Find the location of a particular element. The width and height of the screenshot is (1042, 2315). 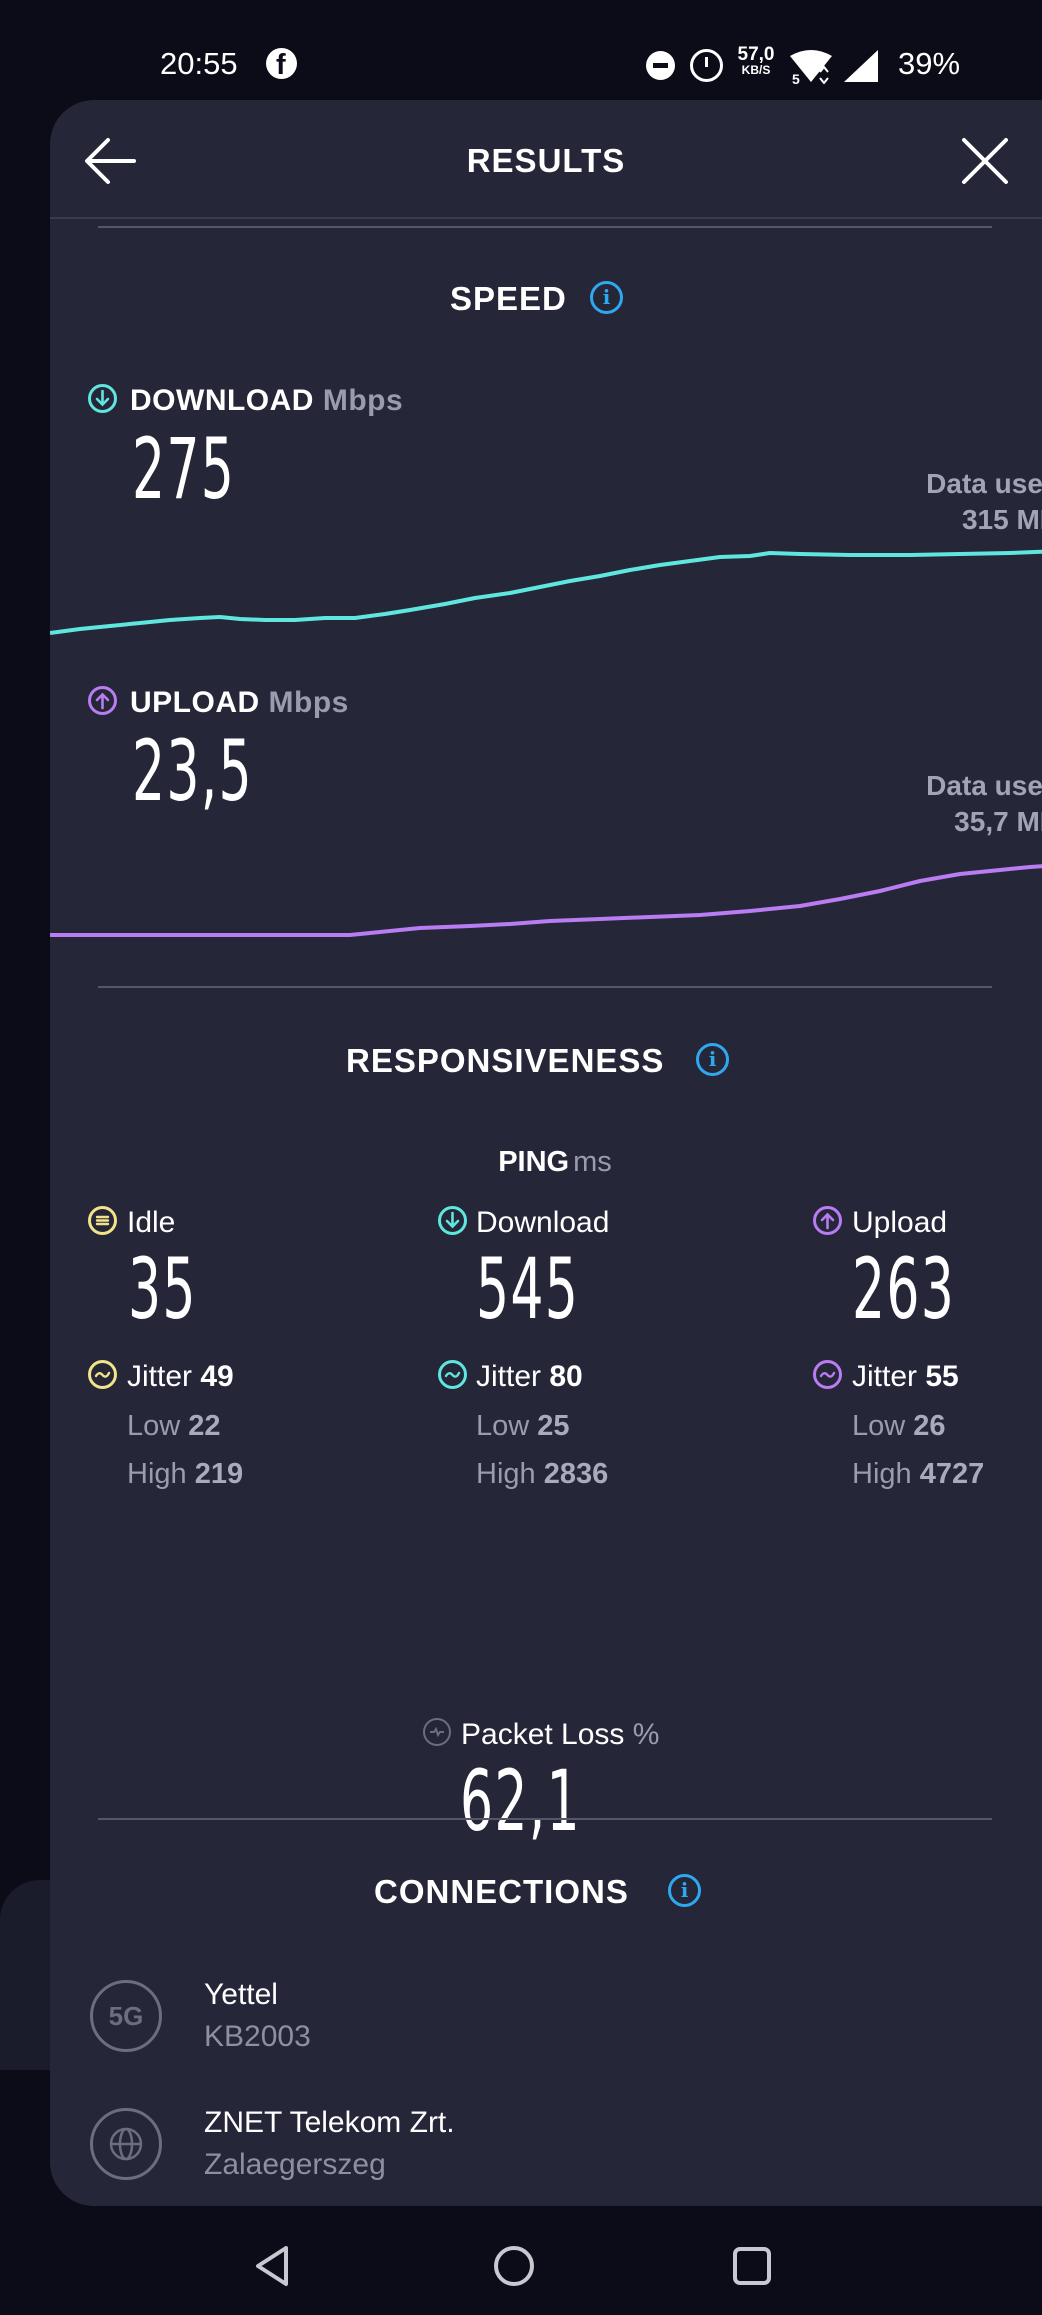

download-label: DOWNLOAD Mbps is located at coordinates (266, 401).